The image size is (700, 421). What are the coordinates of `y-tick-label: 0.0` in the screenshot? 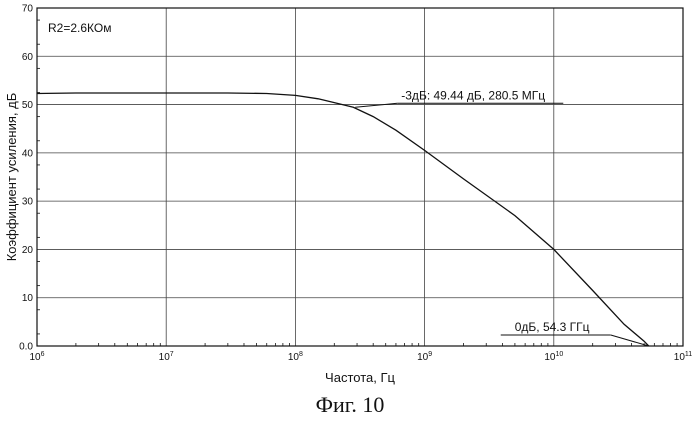 It's located at (26, 347).